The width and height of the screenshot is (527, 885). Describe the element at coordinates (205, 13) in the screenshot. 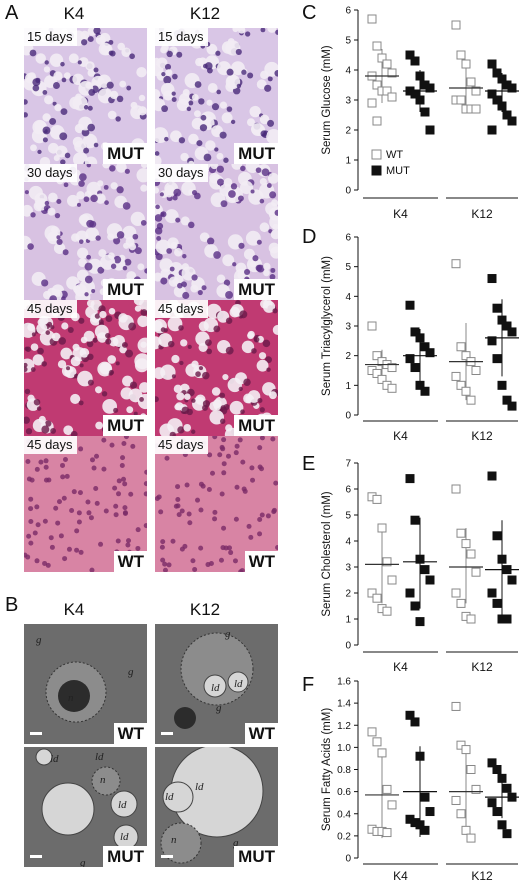

I see `histology-col-k12: K12` at that location.